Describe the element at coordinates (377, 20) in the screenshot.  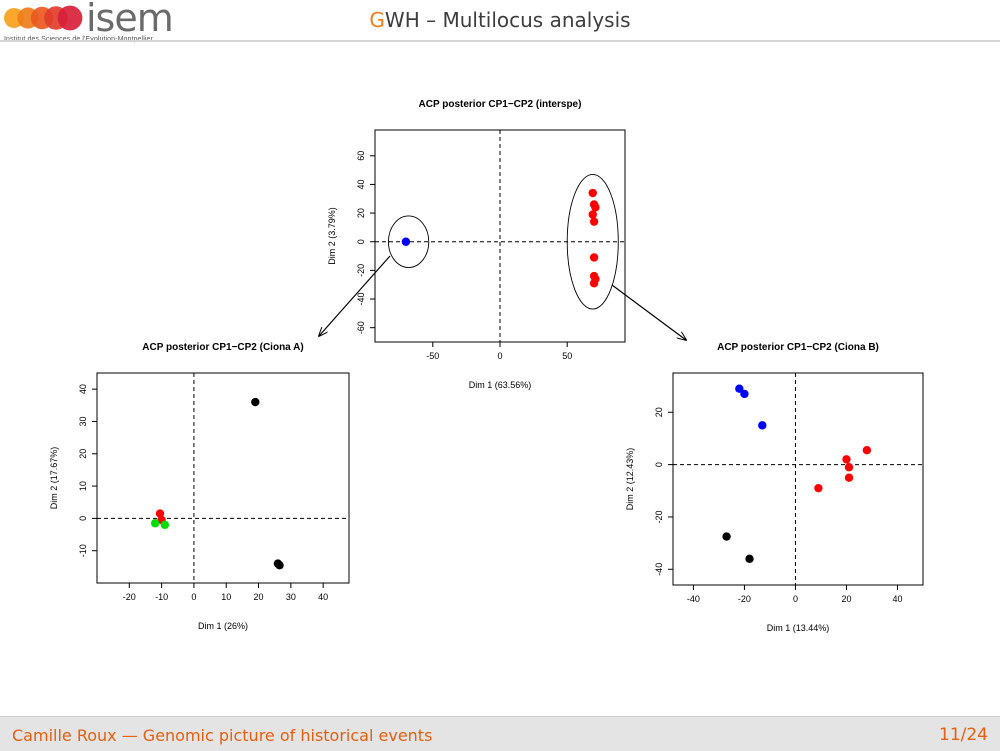
I see `slide-title-accent: G` at that location.